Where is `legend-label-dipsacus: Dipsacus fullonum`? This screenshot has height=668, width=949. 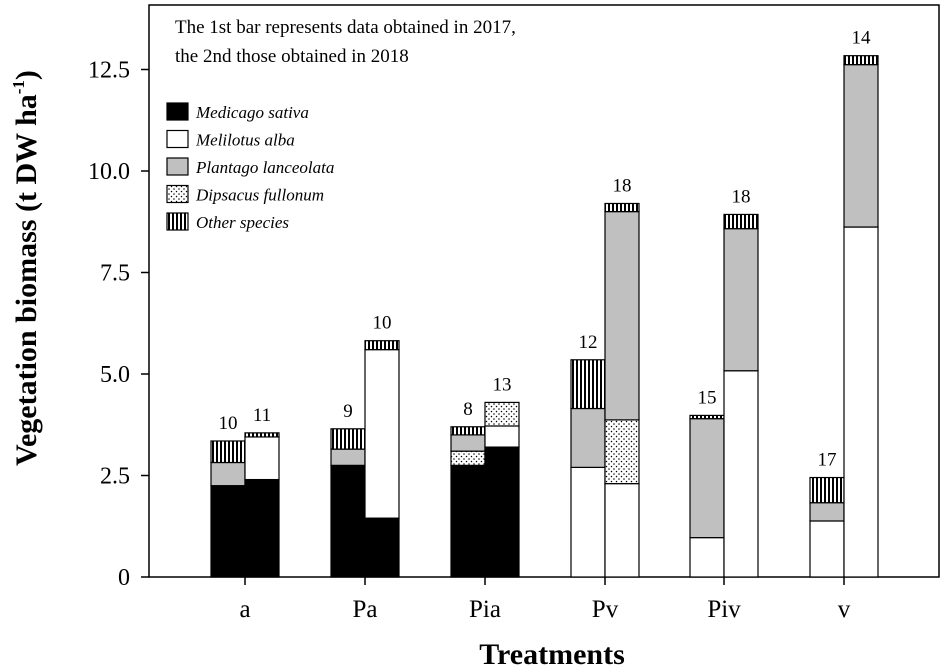
legend-label-dipsacus: Dipsacus fullonum is located at coordinates (259, 195).